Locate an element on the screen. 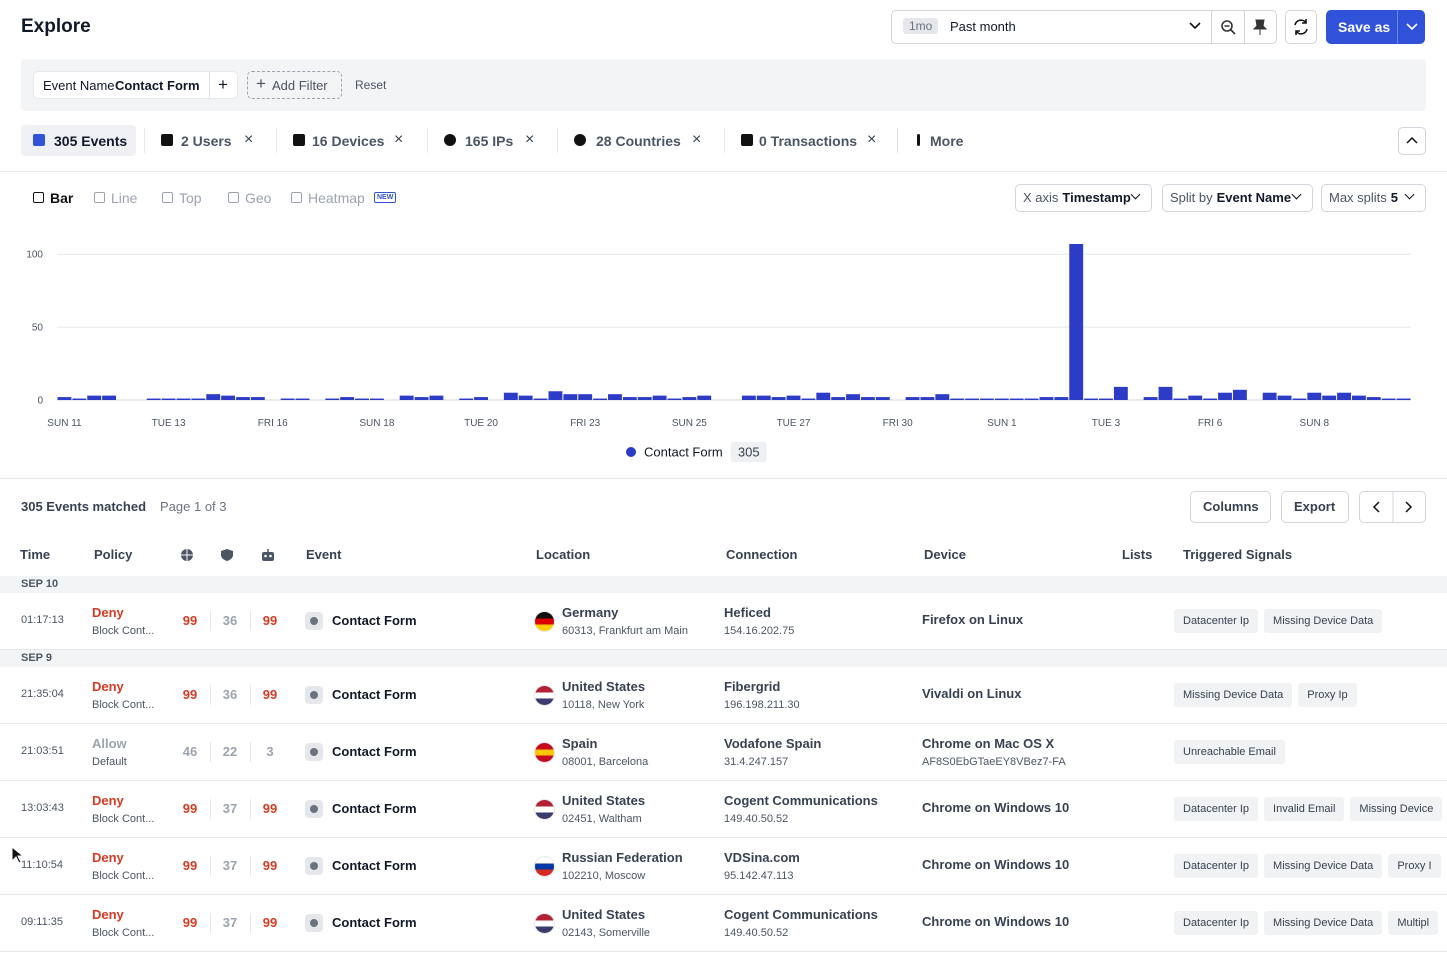 Image resolution: width=1447 pixels, height=956 pixels. column-header: Device is located at coordinates (945, 554).